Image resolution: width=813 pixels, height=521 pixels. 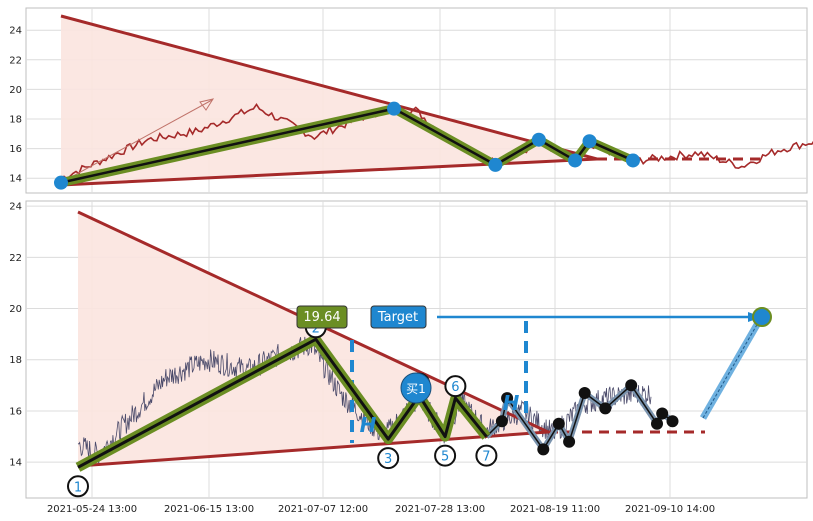 What do you see at coordinates (15, 335) in the screenshot?
I see `bottom-y-axis: 14 16 18 20 22 24` at bounding box center [15, 335].